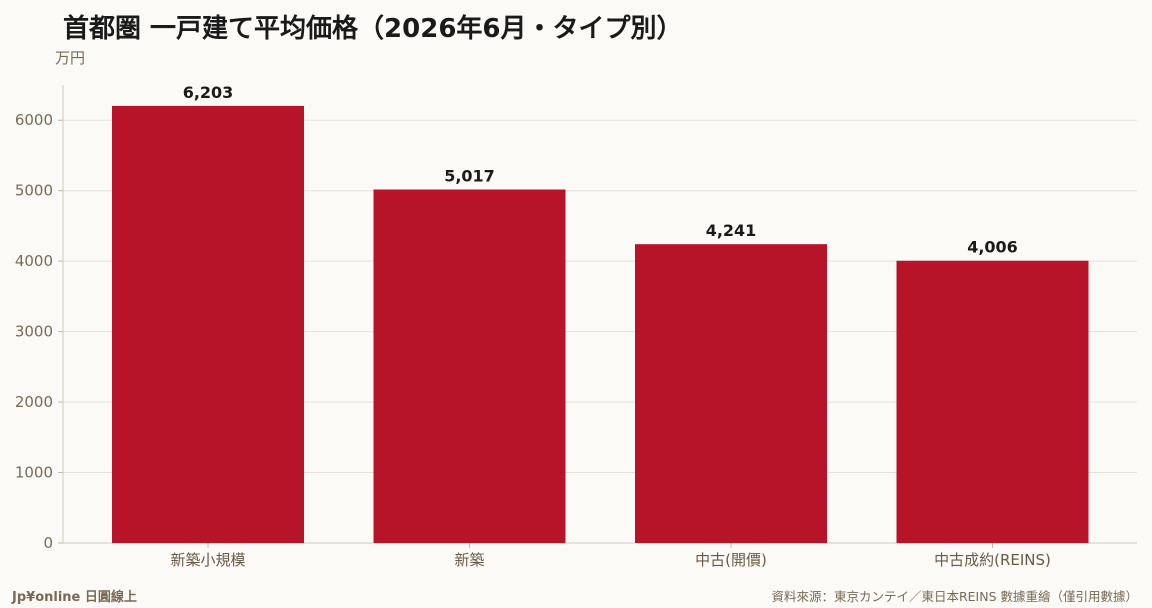 This screenshot has height=608, width=1152. I want to click on y-tick-label: 1000, so click(34, 473).